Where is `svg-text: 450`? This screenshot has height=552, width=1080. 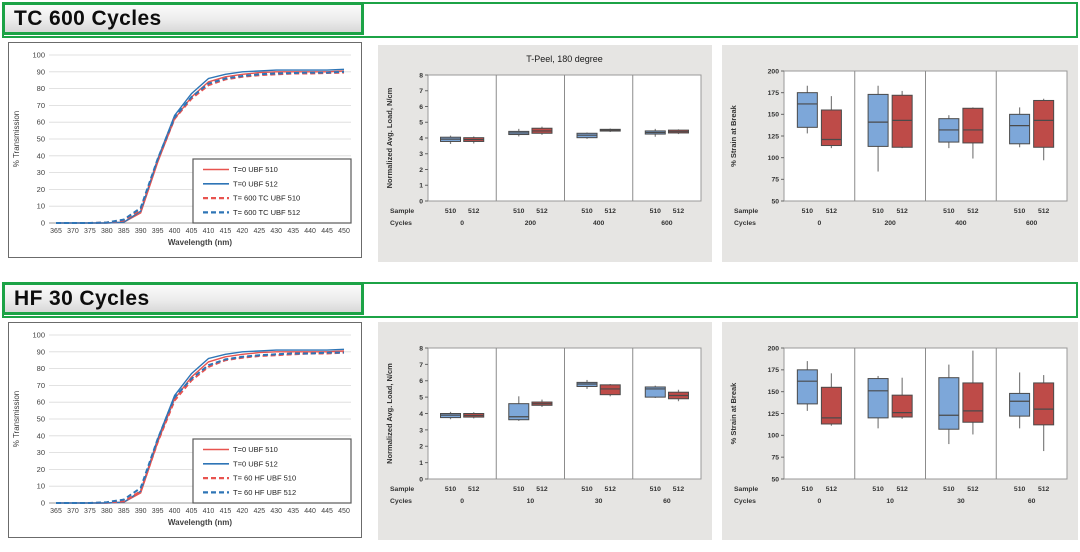 svg-text: 450 is located at coordinates (344, 511).